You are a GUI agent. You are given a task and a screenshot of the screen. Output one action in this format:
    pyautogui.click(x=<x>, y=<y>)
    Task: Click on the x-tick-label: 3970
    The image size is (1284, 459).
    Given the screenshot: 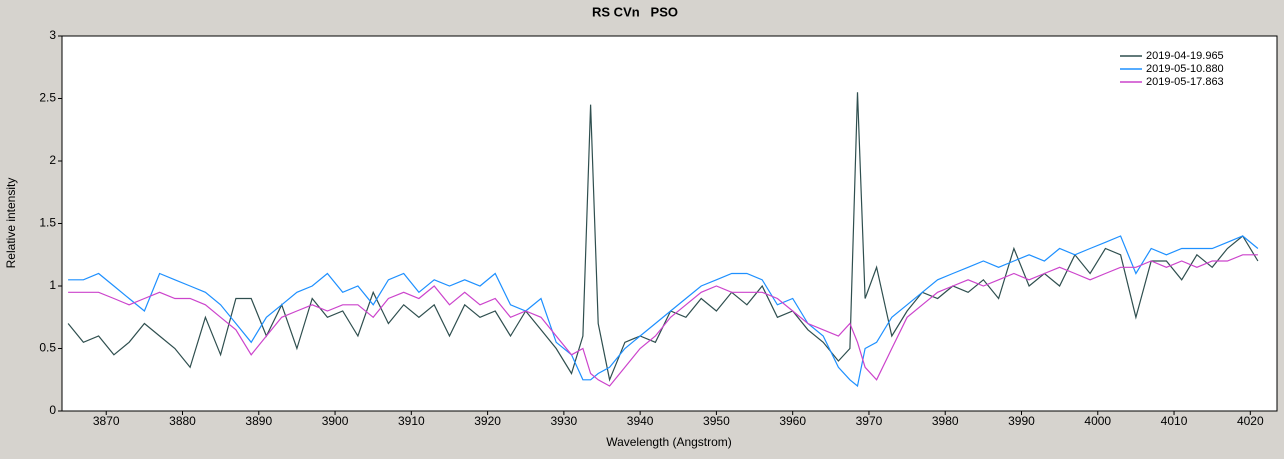 What is the action you would take?
    pyautogui.click(x=869, y=421)
    